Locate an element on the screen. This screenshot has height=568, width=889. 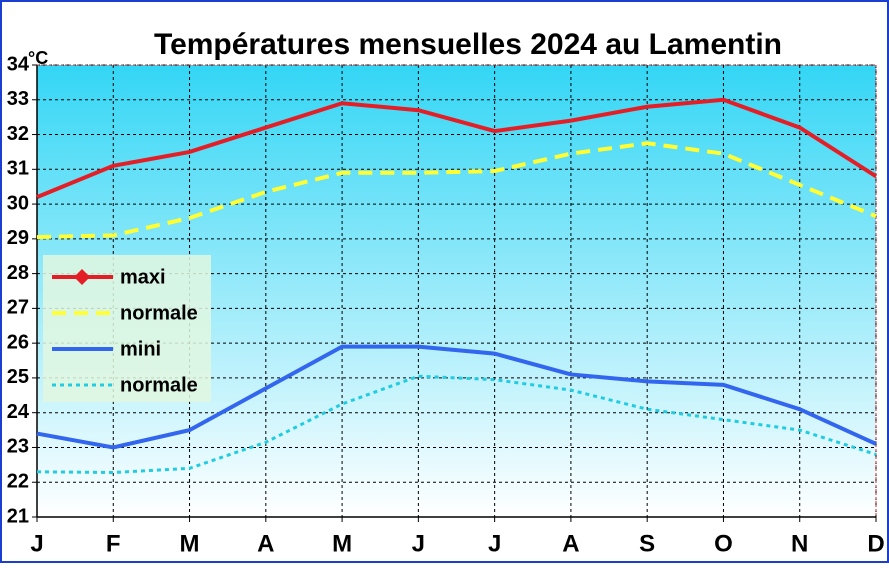
x-tick-label: O is located at coordinates (723, 543).